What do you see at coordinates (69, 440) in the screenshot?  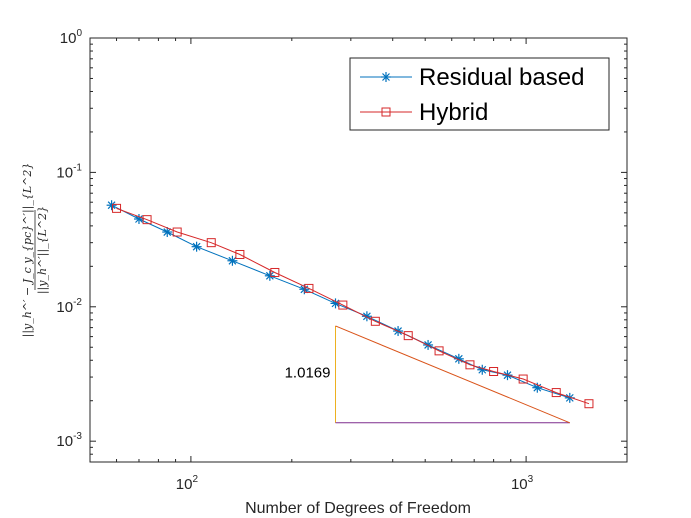 I see `y-tick-label: 10⁻³` at bounding box center [69, 440].